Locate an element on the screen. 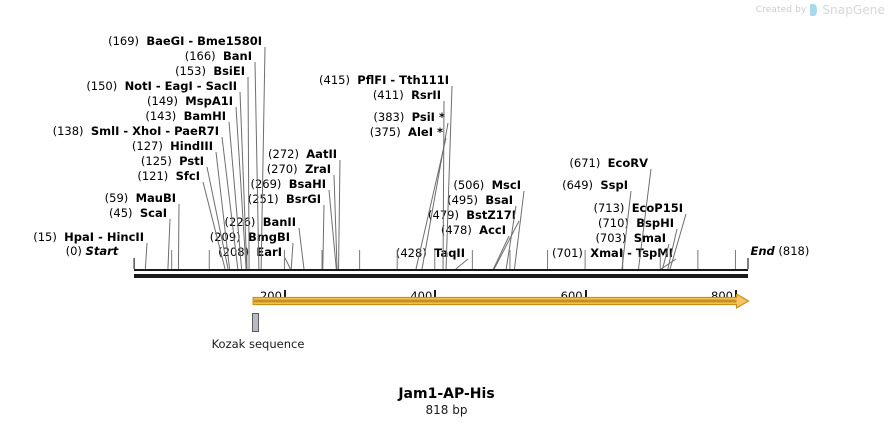 The image size is (893, 426). enzyme-label: (495) BsaI is located at coordinates (480, 200).